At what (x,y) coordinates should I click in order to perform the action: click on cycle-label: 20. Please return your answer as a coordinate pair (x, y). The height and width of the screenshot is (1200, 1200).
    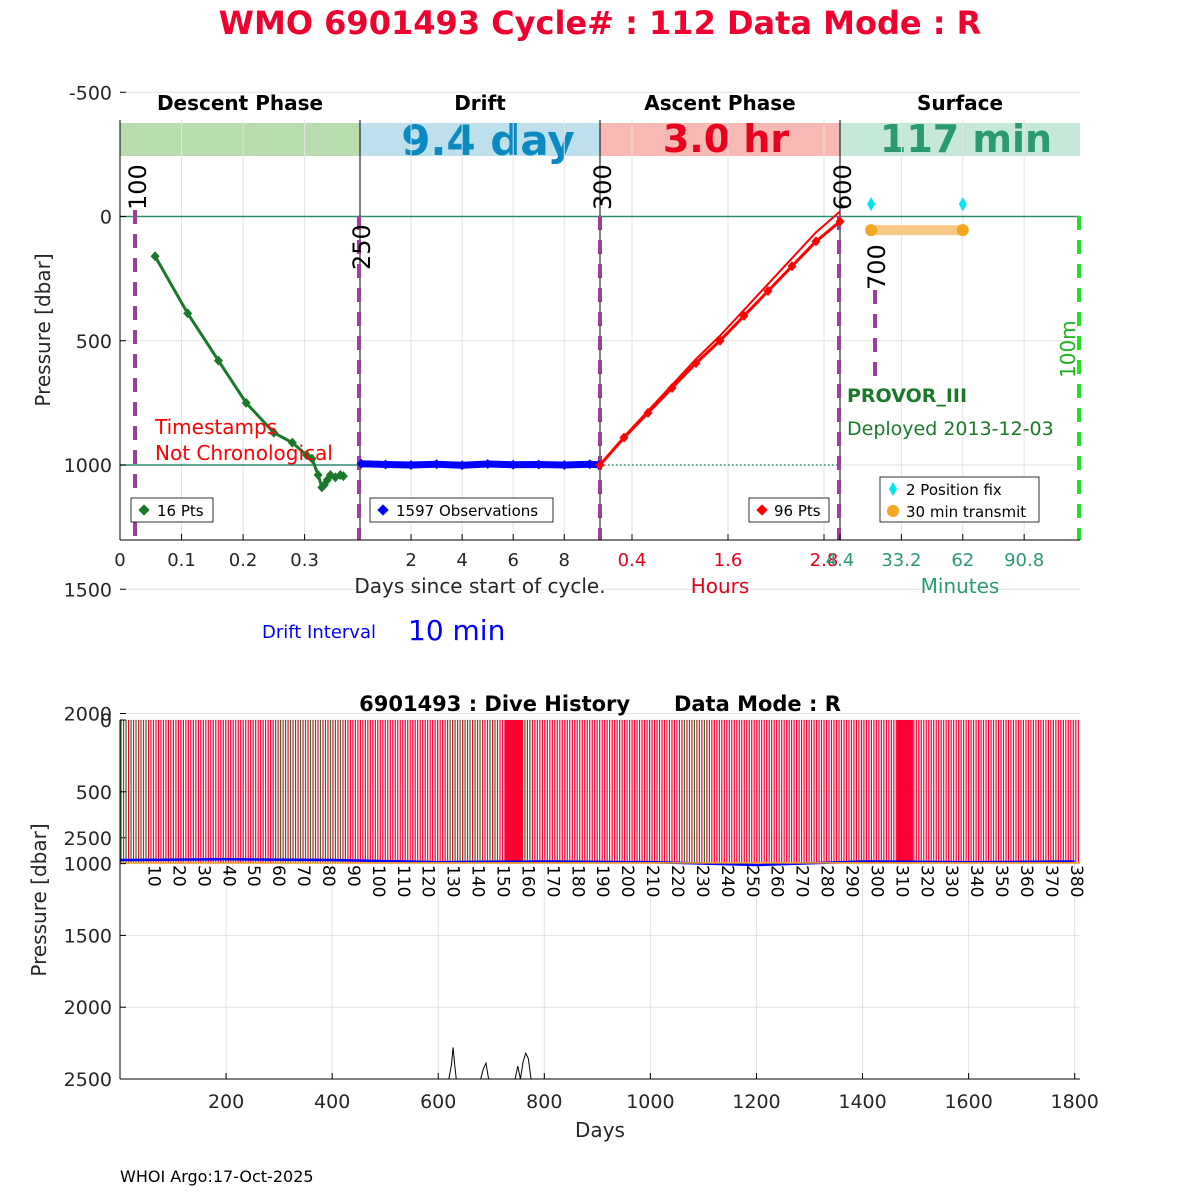
    Looking at the image, I should click on (178, 876).